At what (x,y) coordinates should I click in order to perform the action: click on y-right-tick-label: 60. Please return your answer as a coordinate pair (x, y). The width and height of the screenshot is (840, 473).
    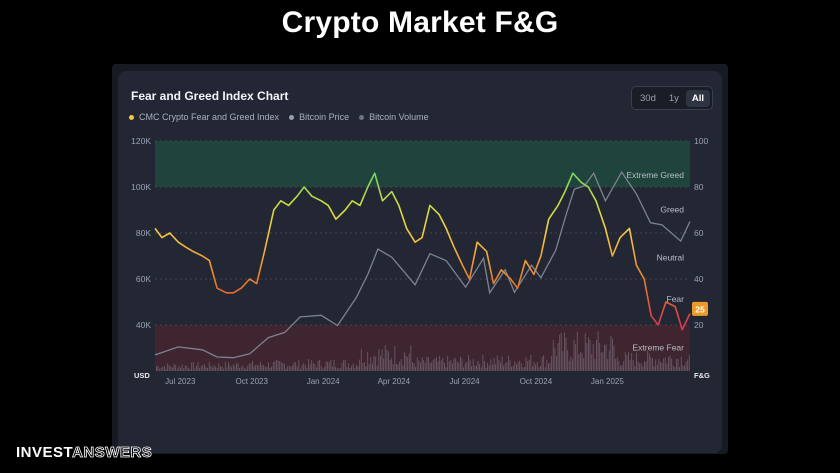
    Looking at the image, I should click on (699, 233).